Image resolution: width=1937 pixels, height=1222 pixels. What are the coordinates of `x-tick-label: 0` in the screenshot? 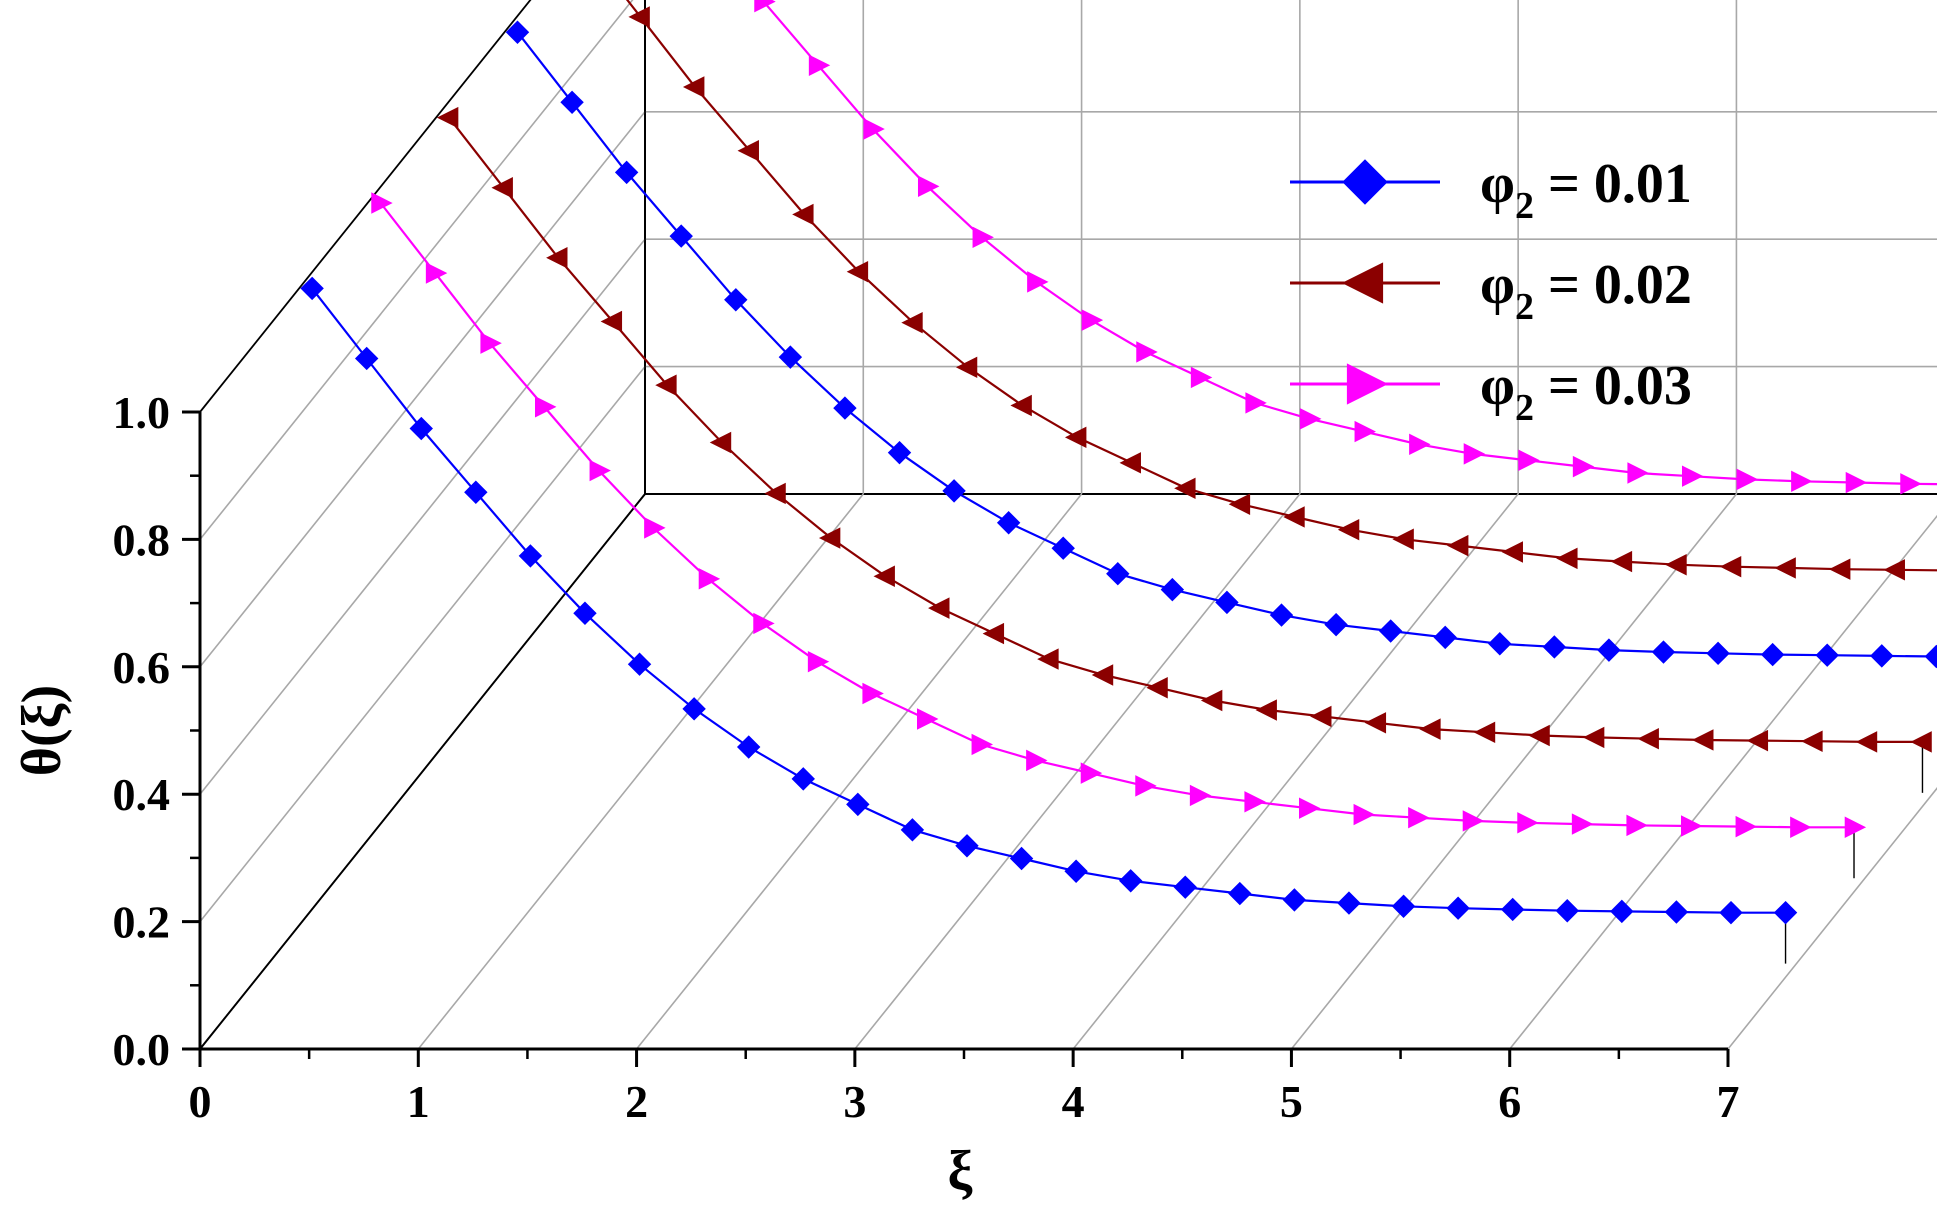 It's located at (200, 1101).